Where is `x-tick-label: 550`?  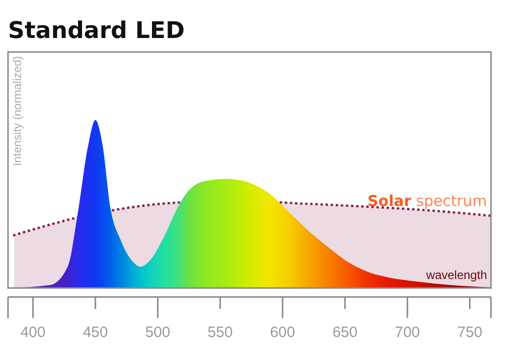
x-tick-label: 550 is located at coordinates (220, 332).